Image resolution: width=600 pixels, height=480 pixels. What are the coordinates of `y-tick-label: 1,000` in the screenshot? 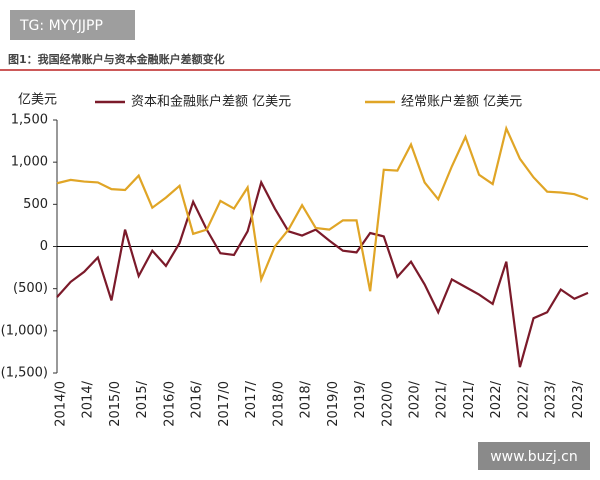 It's located at (29, 162).